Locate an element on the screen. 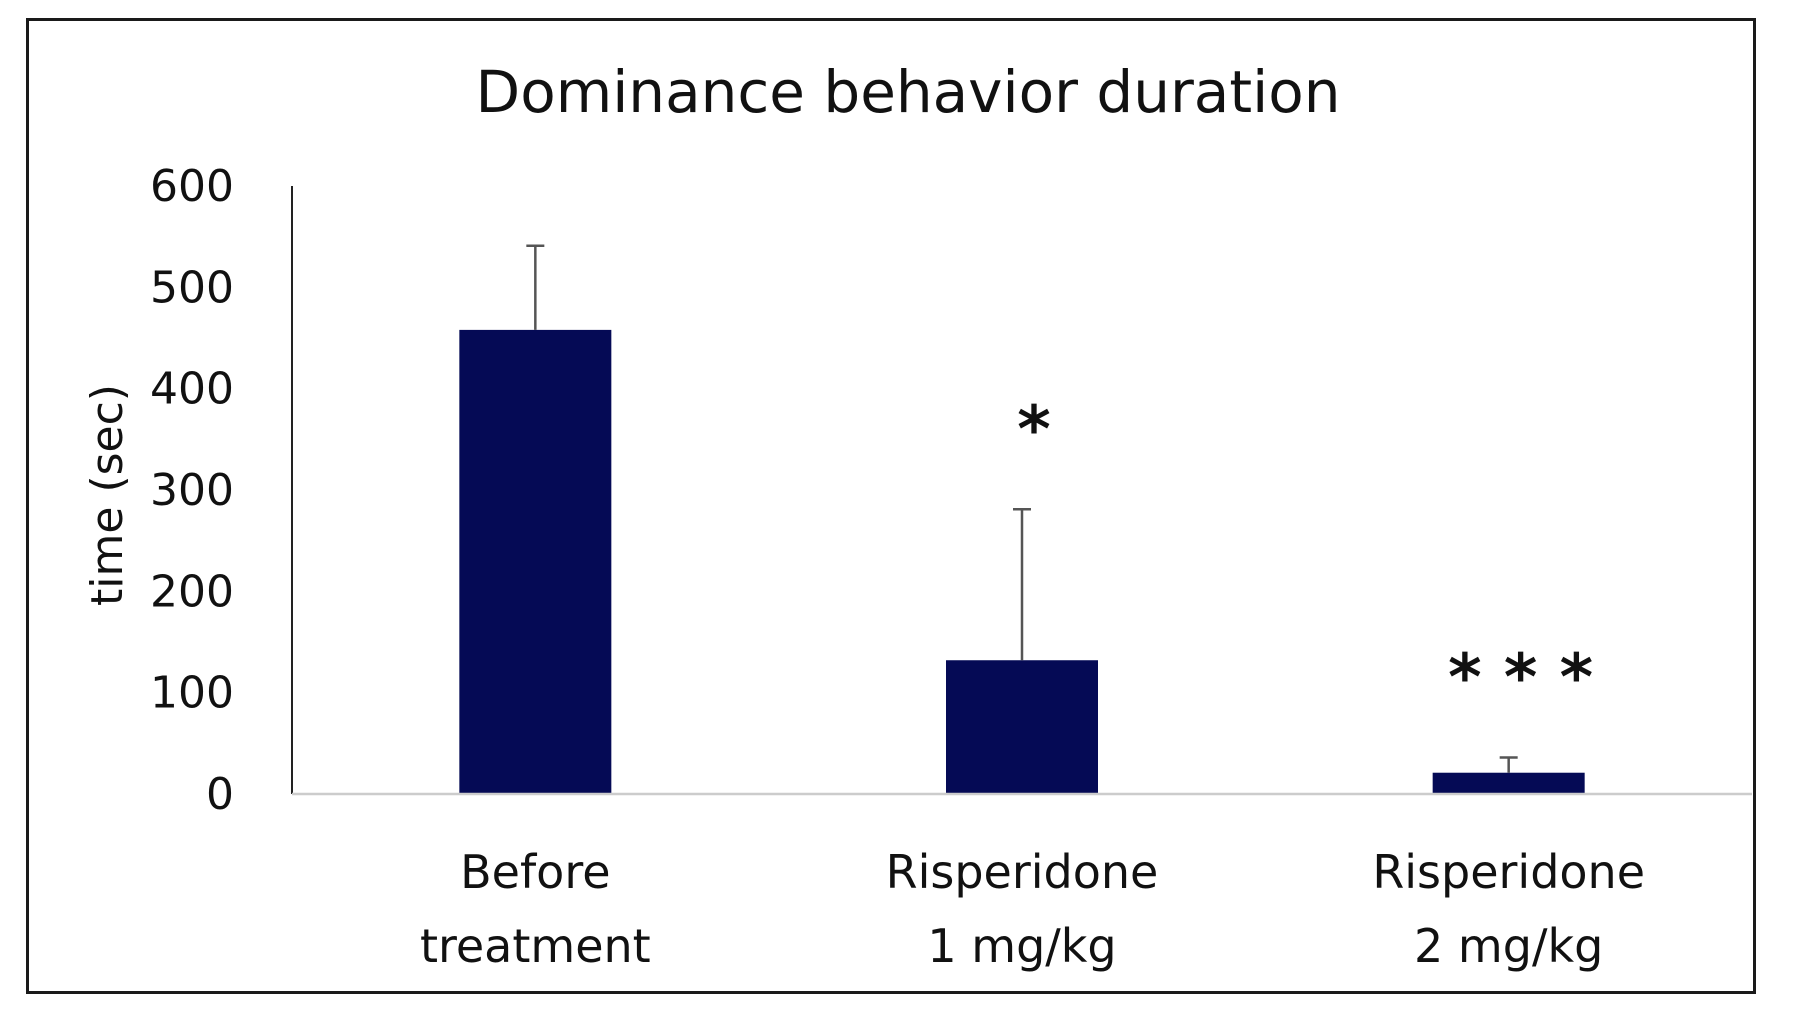  x-tick-label: Risperidone 1 mg/kg is located at coordinates (1022, 909).